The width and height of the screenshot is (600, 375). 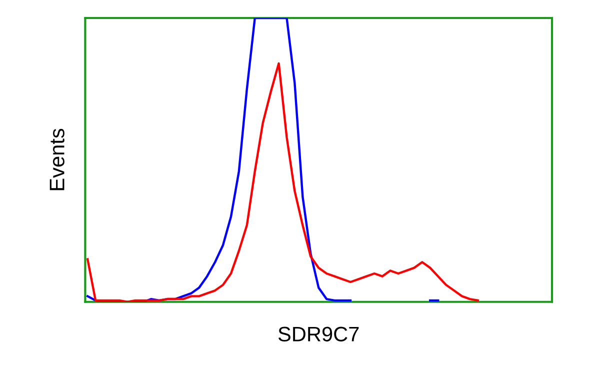 What do you see at coordinates (57, 159) in the screenshot?
I see `y-axis-title: Events` at bounding box center [57, 159].